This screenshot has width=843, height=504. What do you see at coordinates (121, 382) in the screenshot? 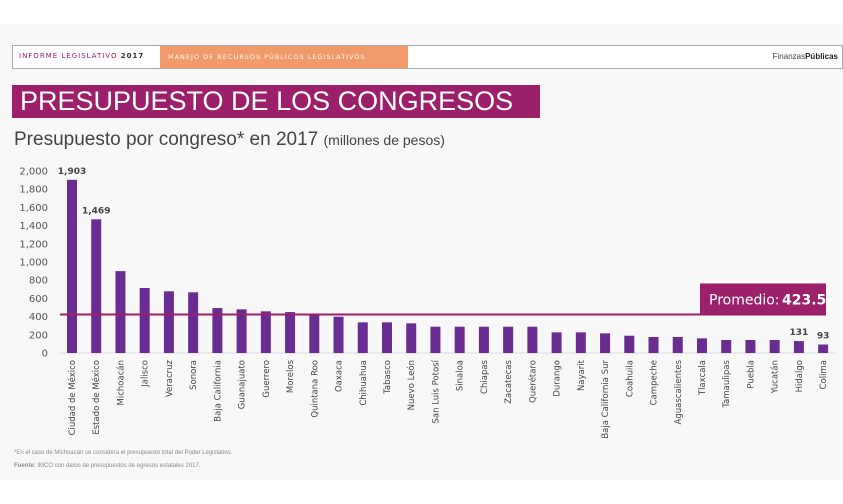
I see `x-tick-label: Michoacán` at bounding box center [121, 382].